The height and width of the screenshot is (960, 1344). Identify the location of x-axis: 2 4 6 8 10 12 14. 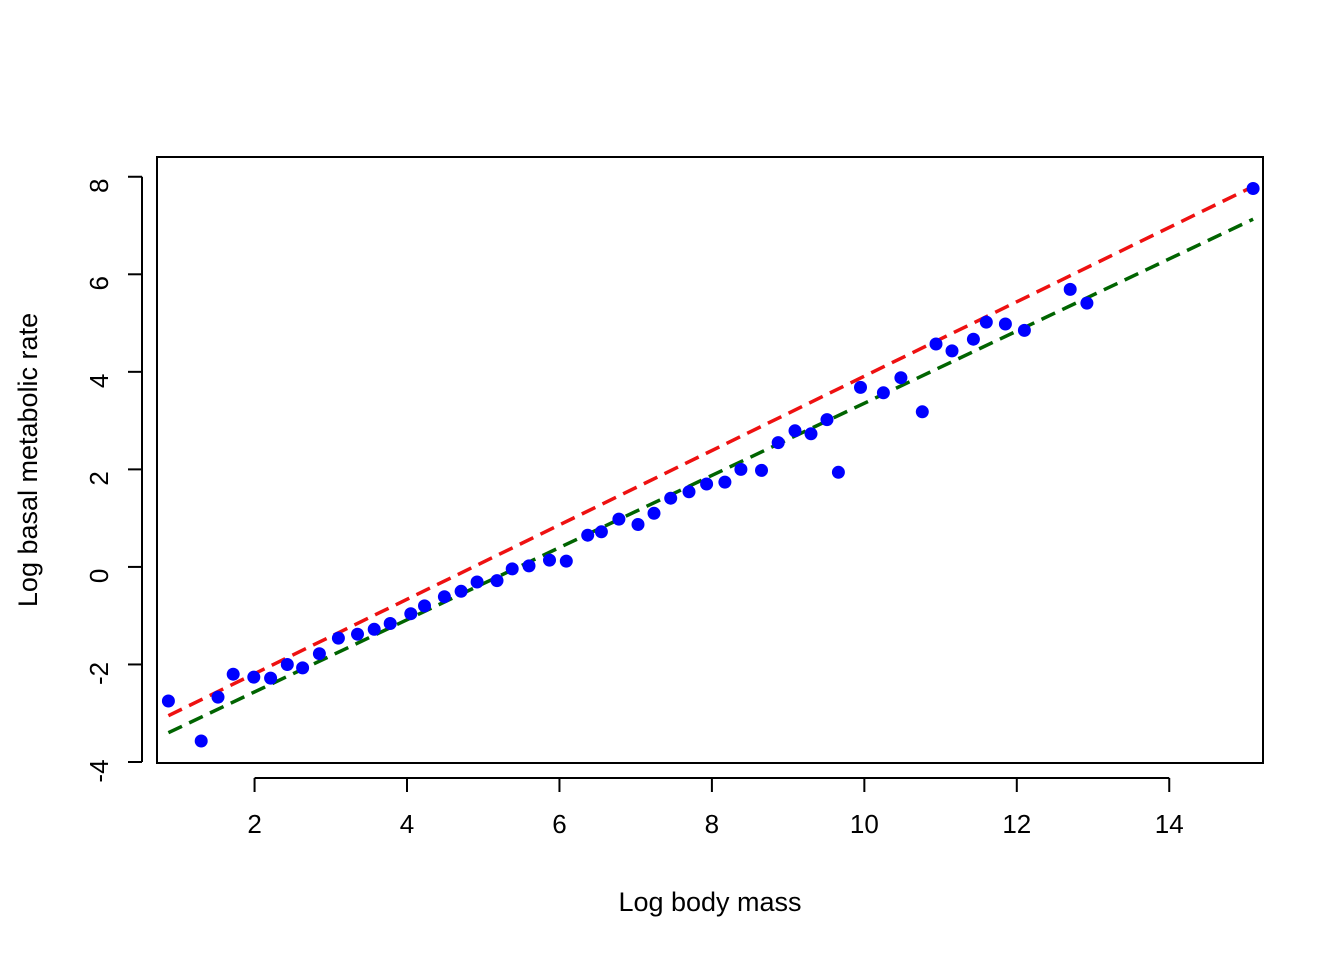
(715, 808).